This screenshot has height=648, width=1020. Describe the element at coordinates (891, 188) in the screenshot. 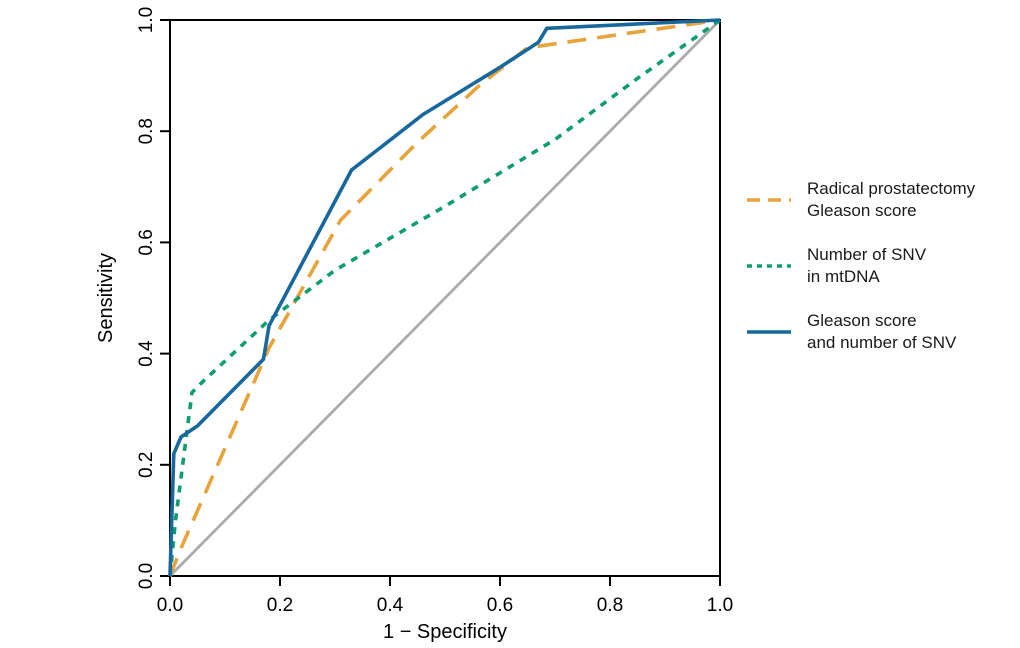

I see `legend-label-line: Radical prostatectomy` at that location.